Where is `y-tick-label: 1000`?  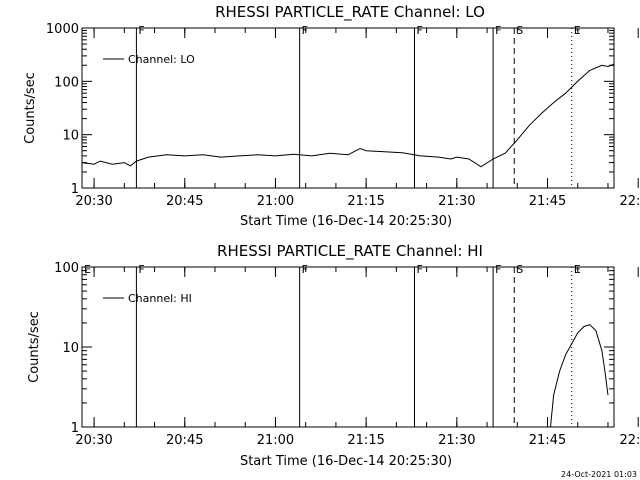 y-tick-label: 1000 is located at coordinates (62, 29).